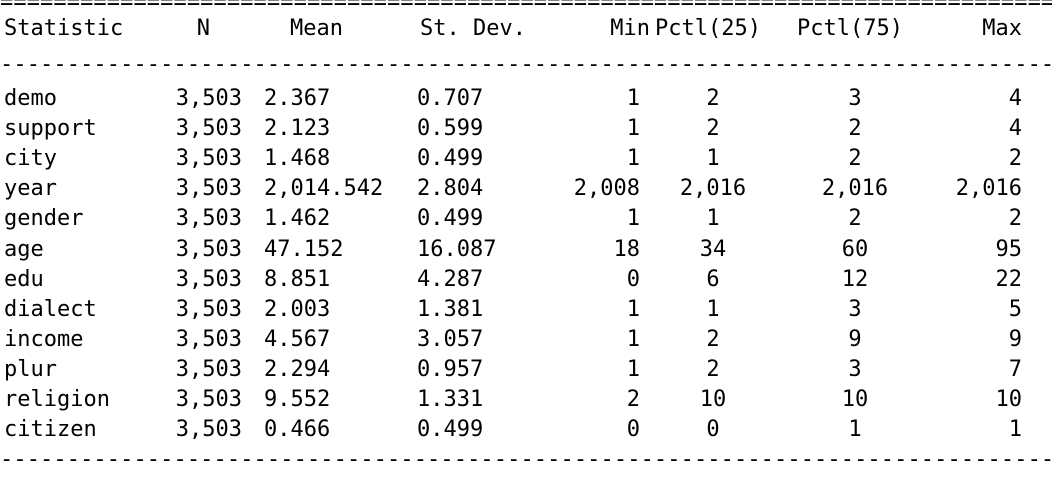 The image size is (1052, 484). Describe the element at coordinates (297, 399) in the screenshot. I see `cell-mean: 9.552` at that location.